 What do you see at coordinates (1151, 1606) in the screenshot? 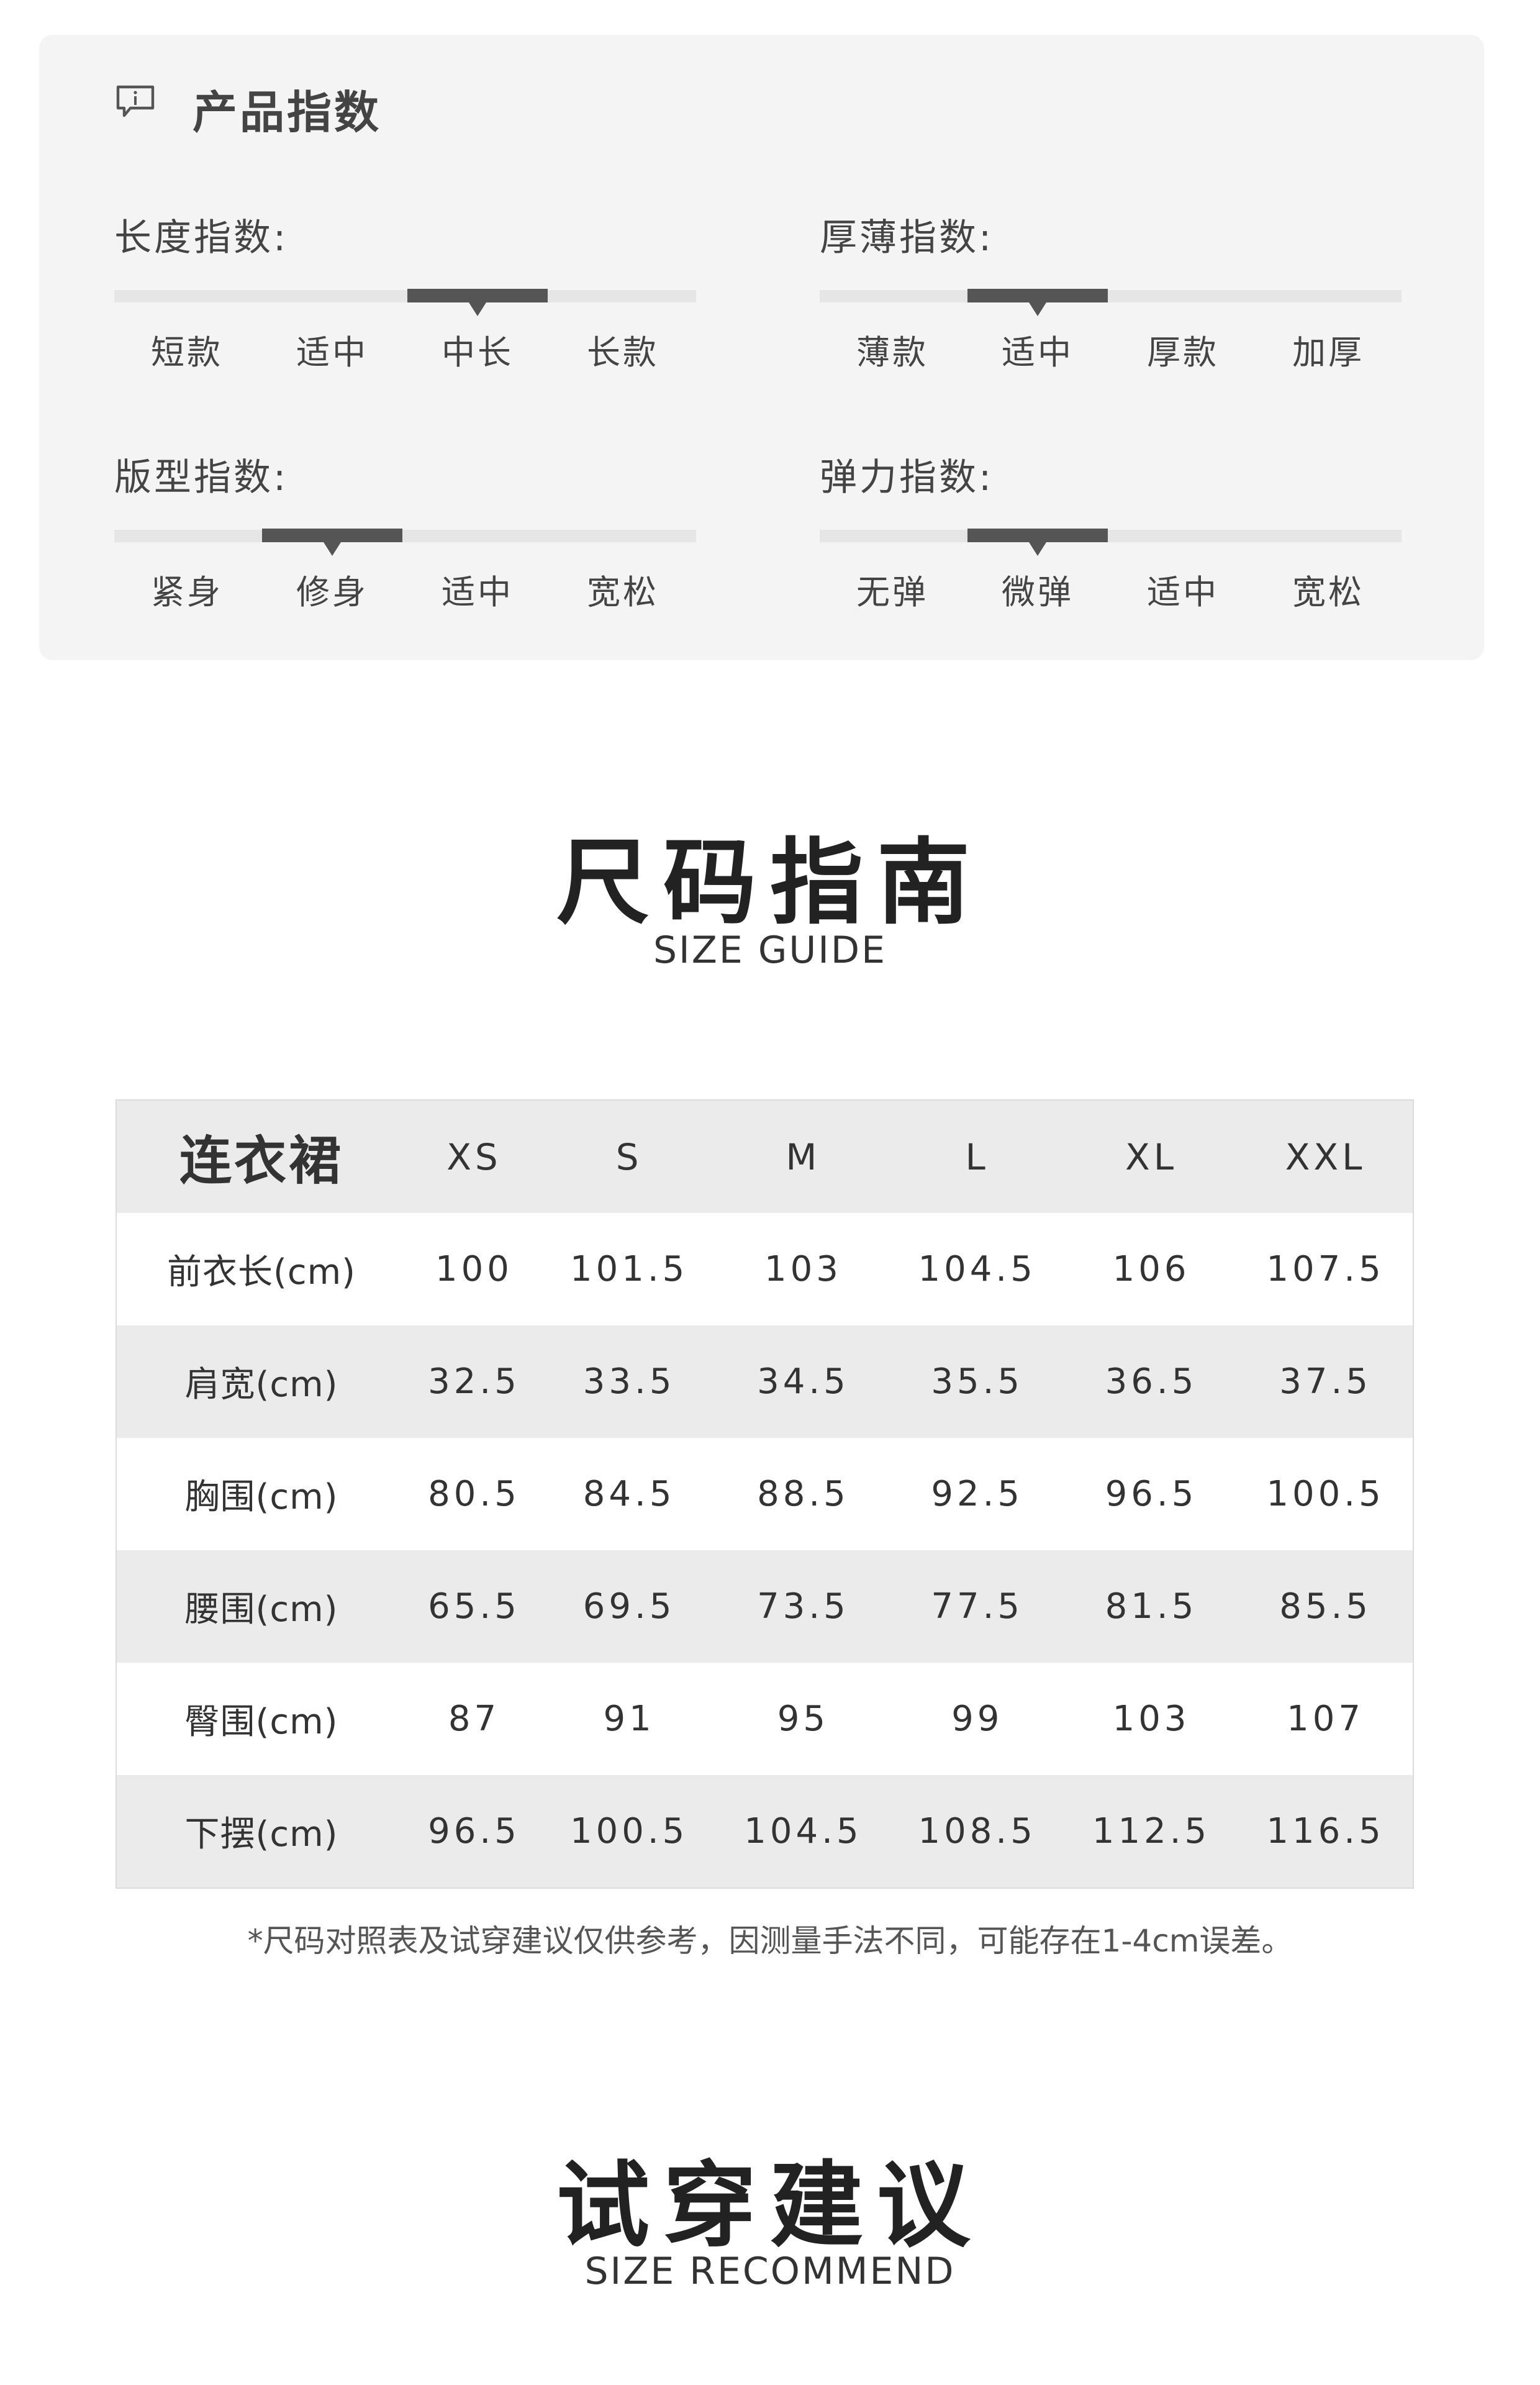
I see `measurement-value: 81.5` at bounding box center [1151, 1606].